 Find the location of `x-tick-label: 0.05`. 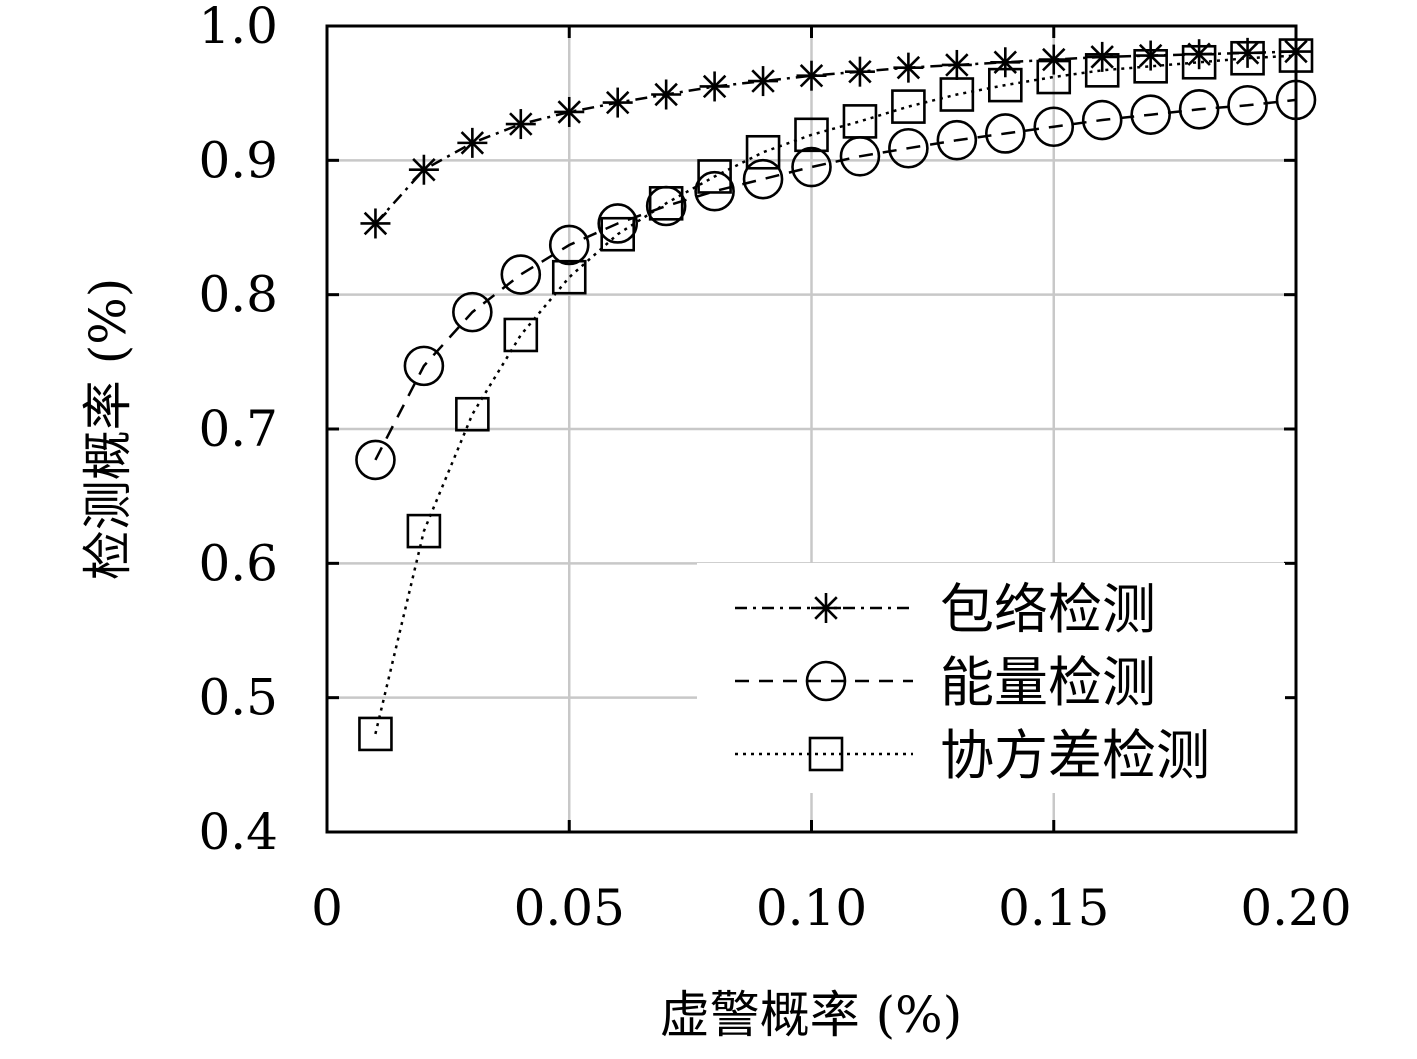

x-tick-label: 0.05 is located at coordinates (569, 908).